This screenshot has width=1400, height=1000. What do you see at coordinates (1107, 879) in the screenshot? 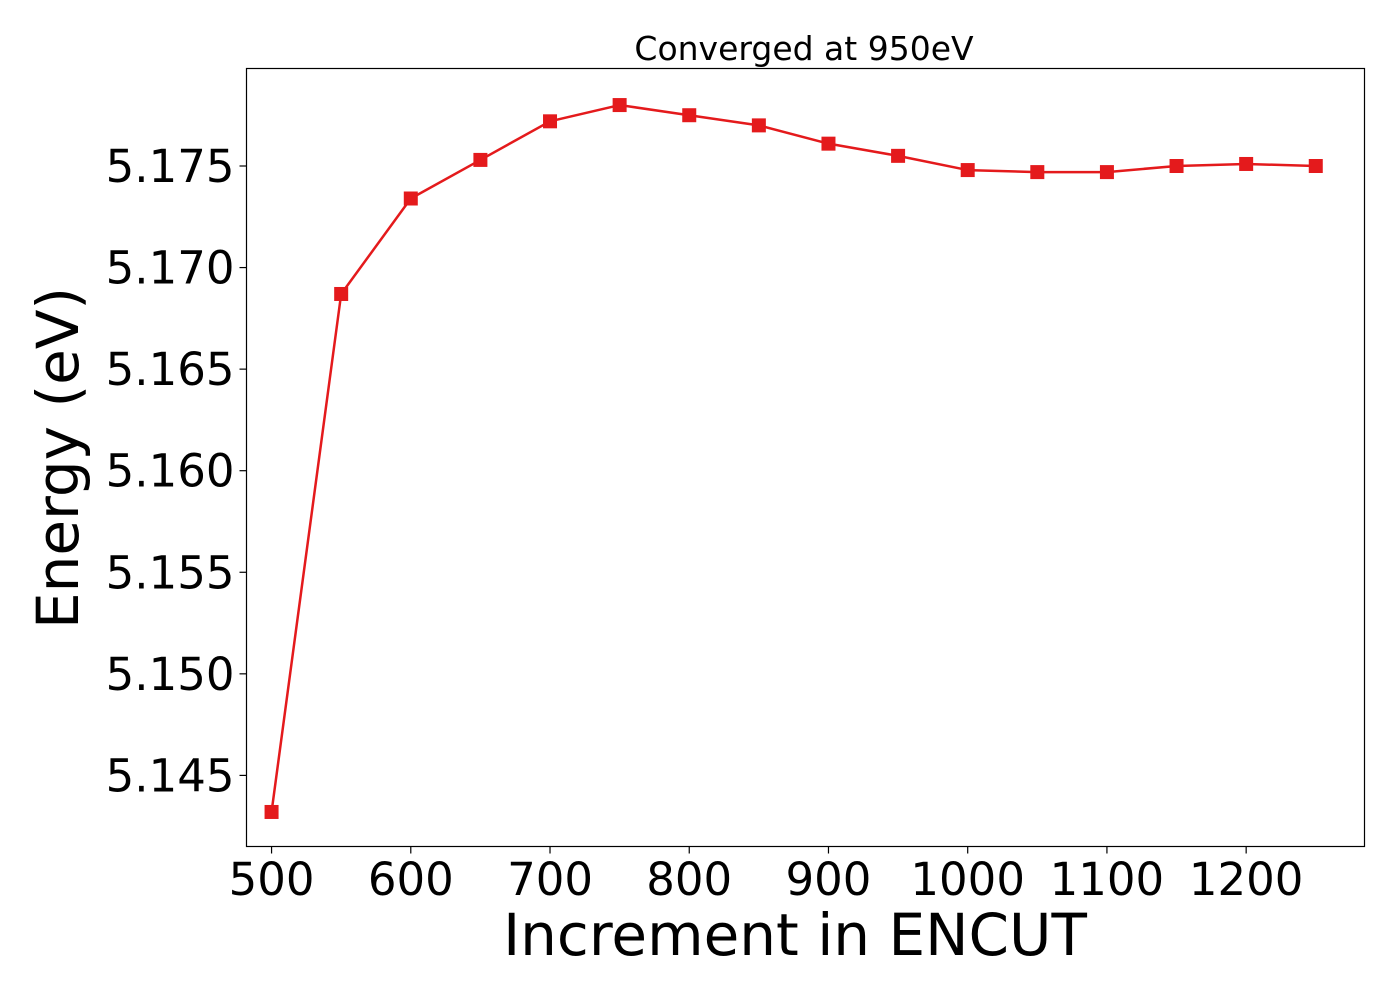
I see `x-tick-label: 1100` at bounding box center [1107, 879].